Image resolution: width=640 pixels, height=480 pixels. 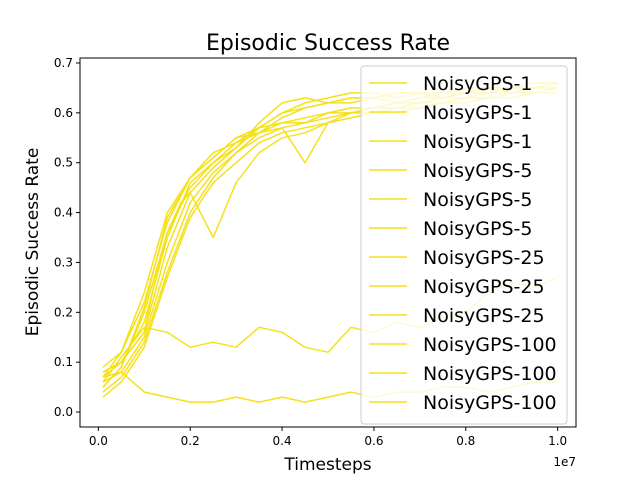 What do you see at coordinates (63, 163) in the screenshot?
I see `y-tick-label: 0.5` at bounding box center [63, 163].